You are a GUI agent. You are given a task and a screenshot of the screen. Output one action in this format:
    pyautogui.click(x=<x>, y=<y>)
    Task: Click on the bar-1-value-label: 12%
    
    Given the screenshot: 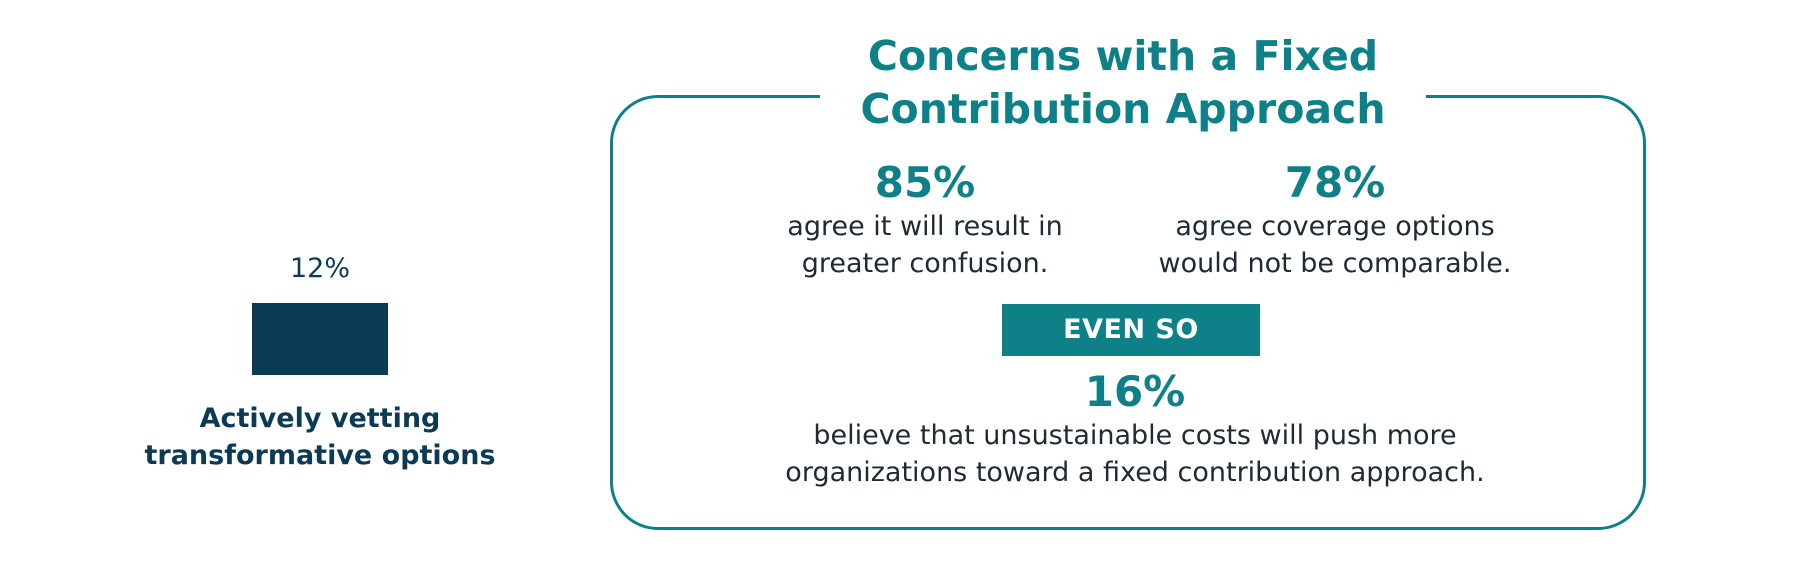 What is the action you would take?
    pyautogui.click(x=320, y=268)
    